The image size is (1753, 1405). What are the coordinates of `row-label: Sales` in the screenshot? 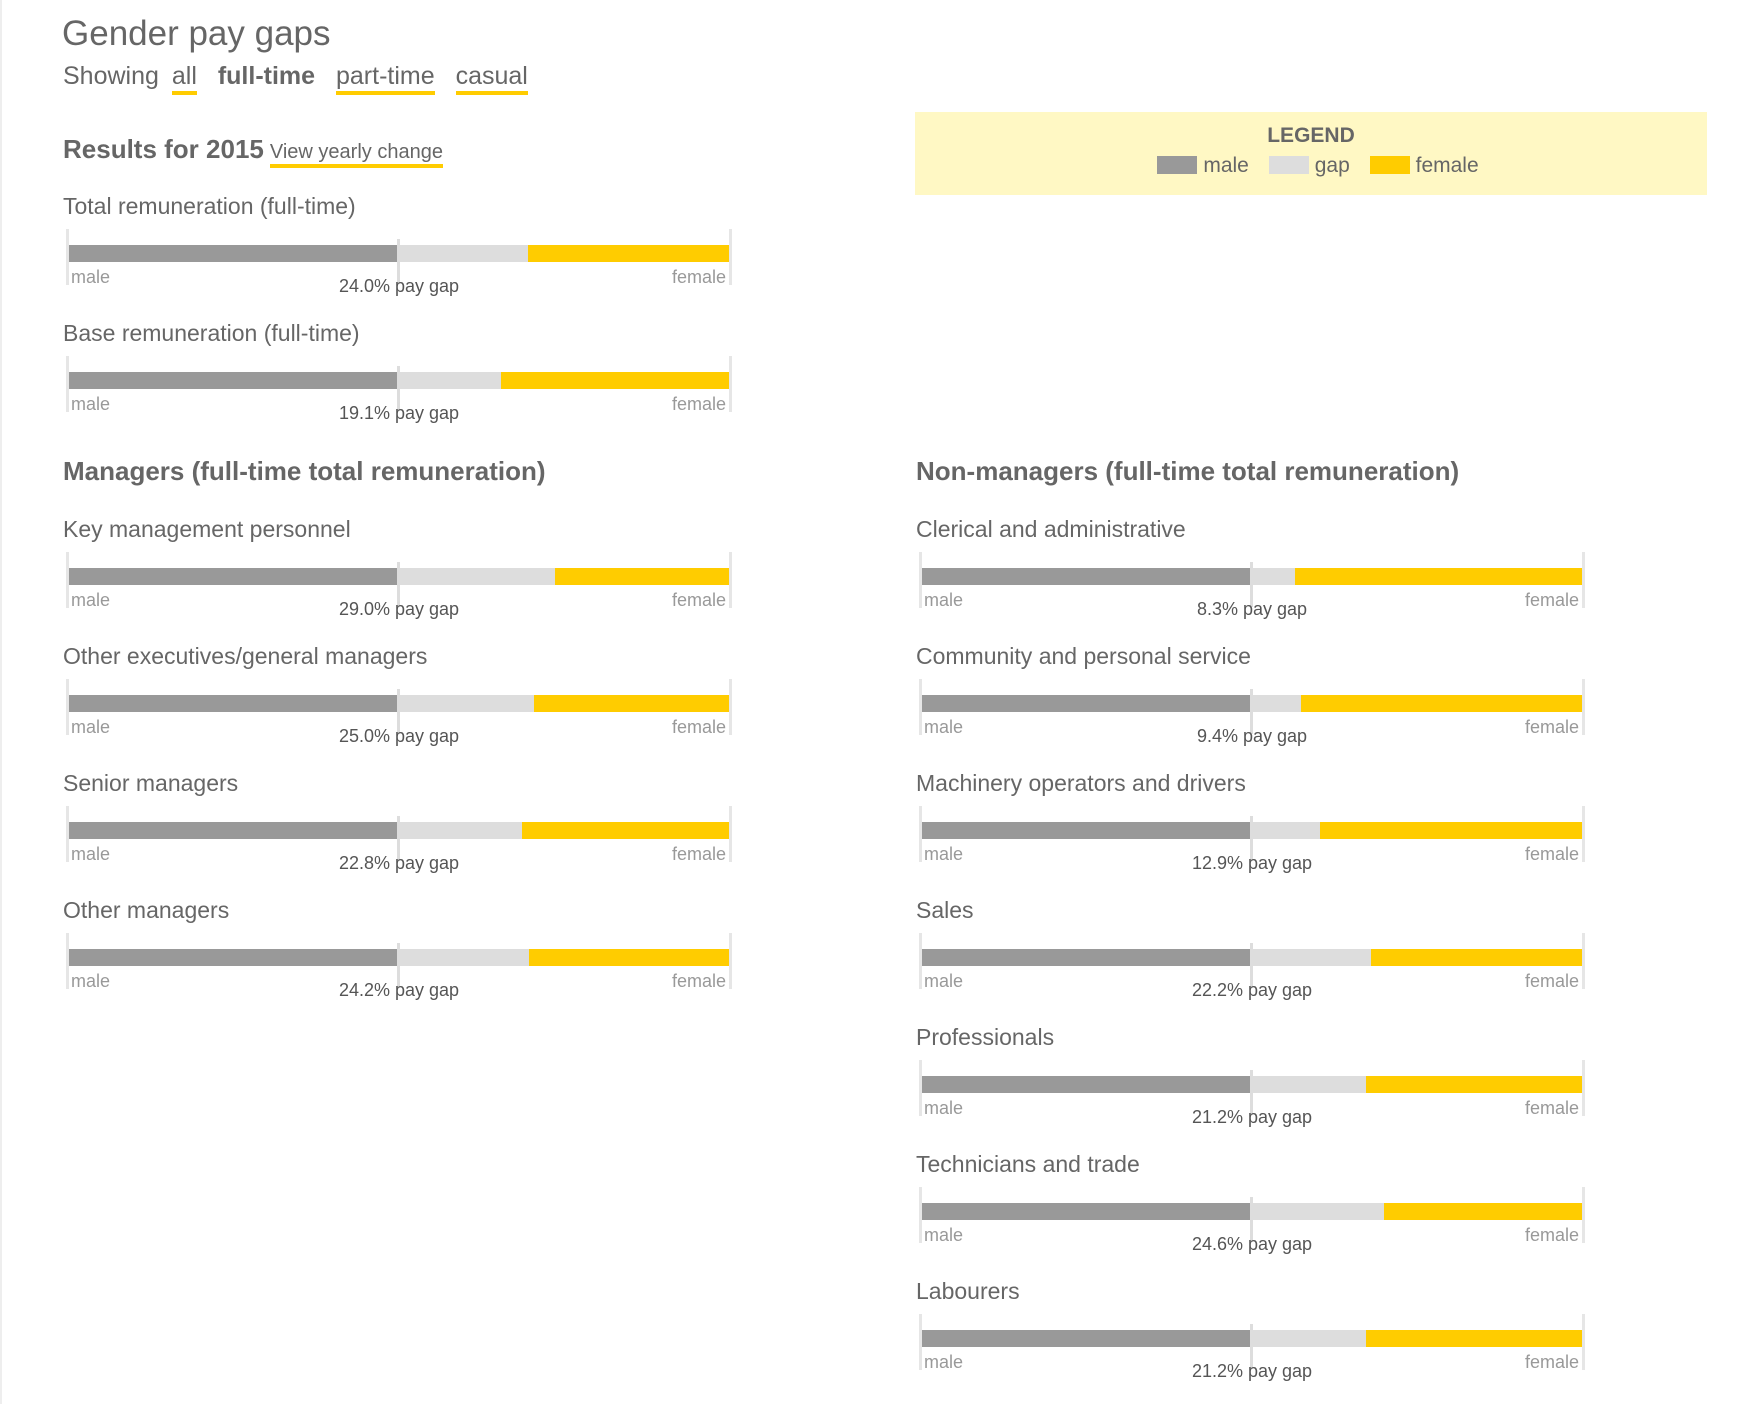 It's located at (945, 910).